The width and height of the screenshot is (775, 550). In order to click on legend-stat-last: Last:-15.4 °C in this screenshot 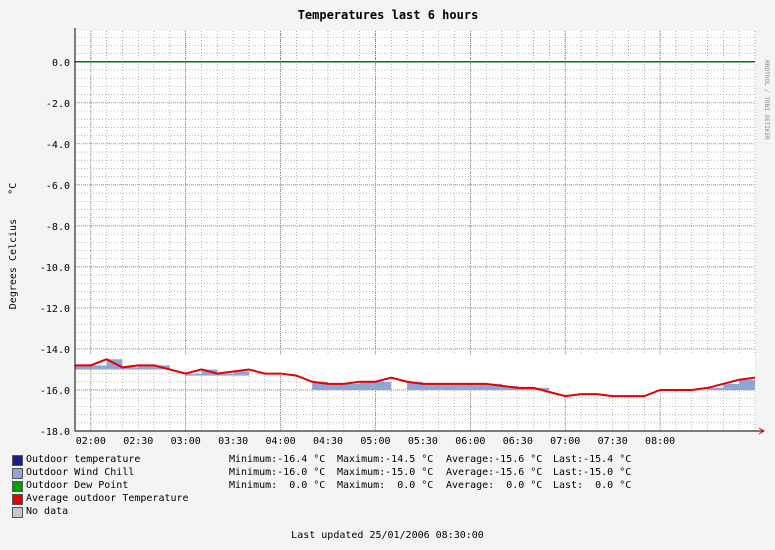, I will do `click(592, 459)`.